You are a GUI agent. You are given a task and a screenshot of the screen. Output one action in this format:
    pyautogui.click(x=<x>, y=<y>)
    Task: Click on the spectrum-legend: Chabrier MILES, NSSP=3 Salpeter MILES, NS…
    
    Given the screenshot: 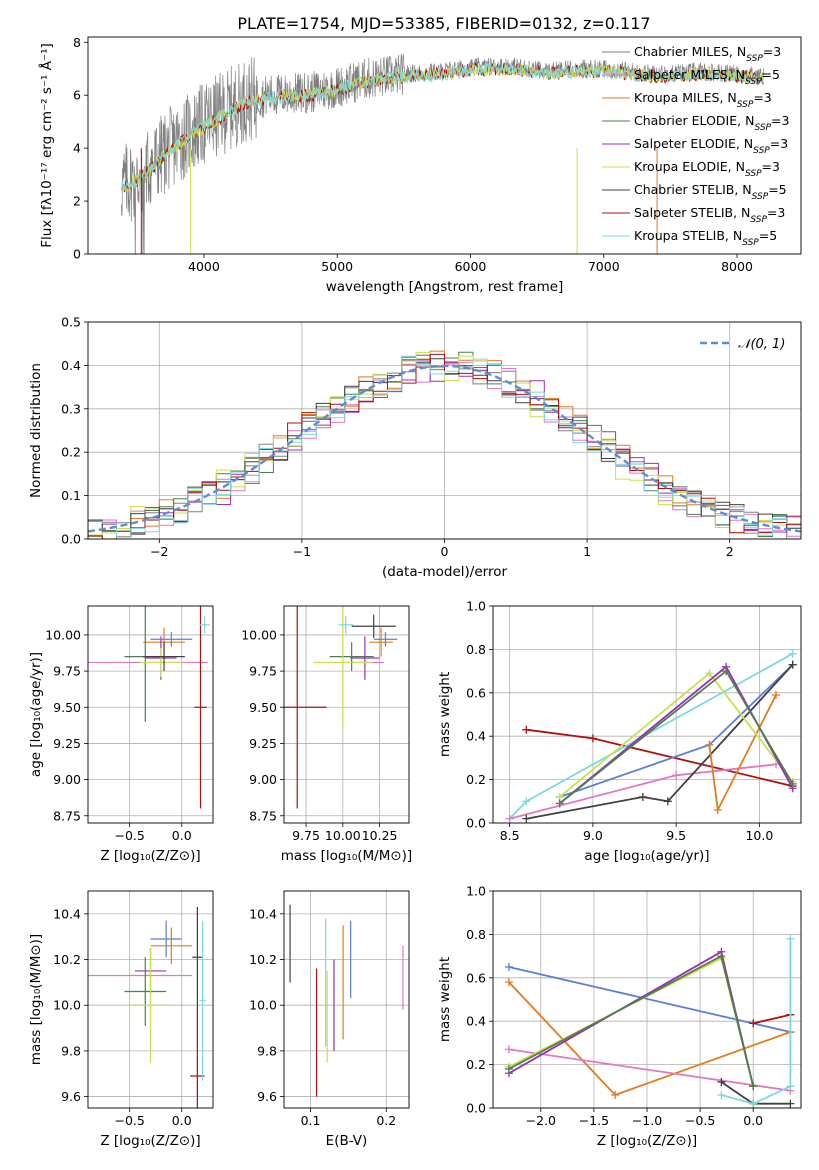 What is the action you would take?
    pyautogui.click(x=695, y=146)
    